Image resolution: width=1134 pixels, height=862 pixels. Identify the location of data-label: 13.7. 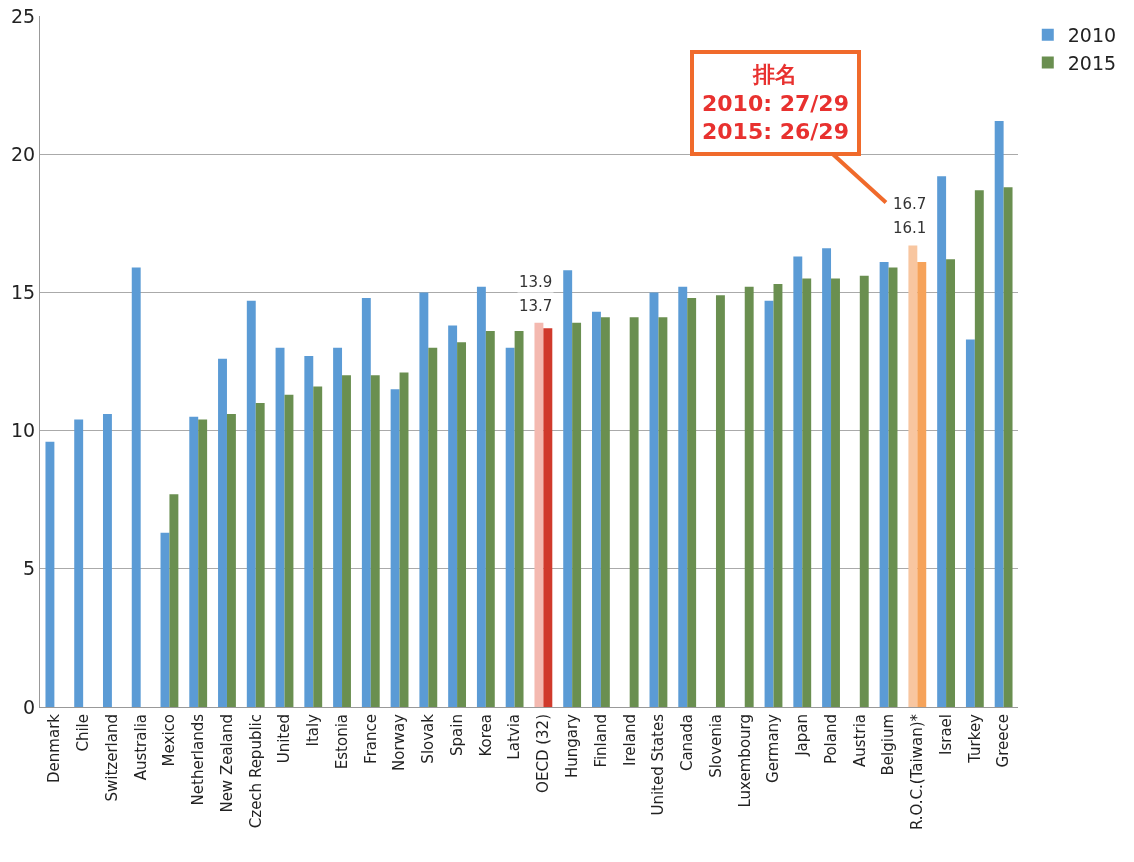
(536, 306).